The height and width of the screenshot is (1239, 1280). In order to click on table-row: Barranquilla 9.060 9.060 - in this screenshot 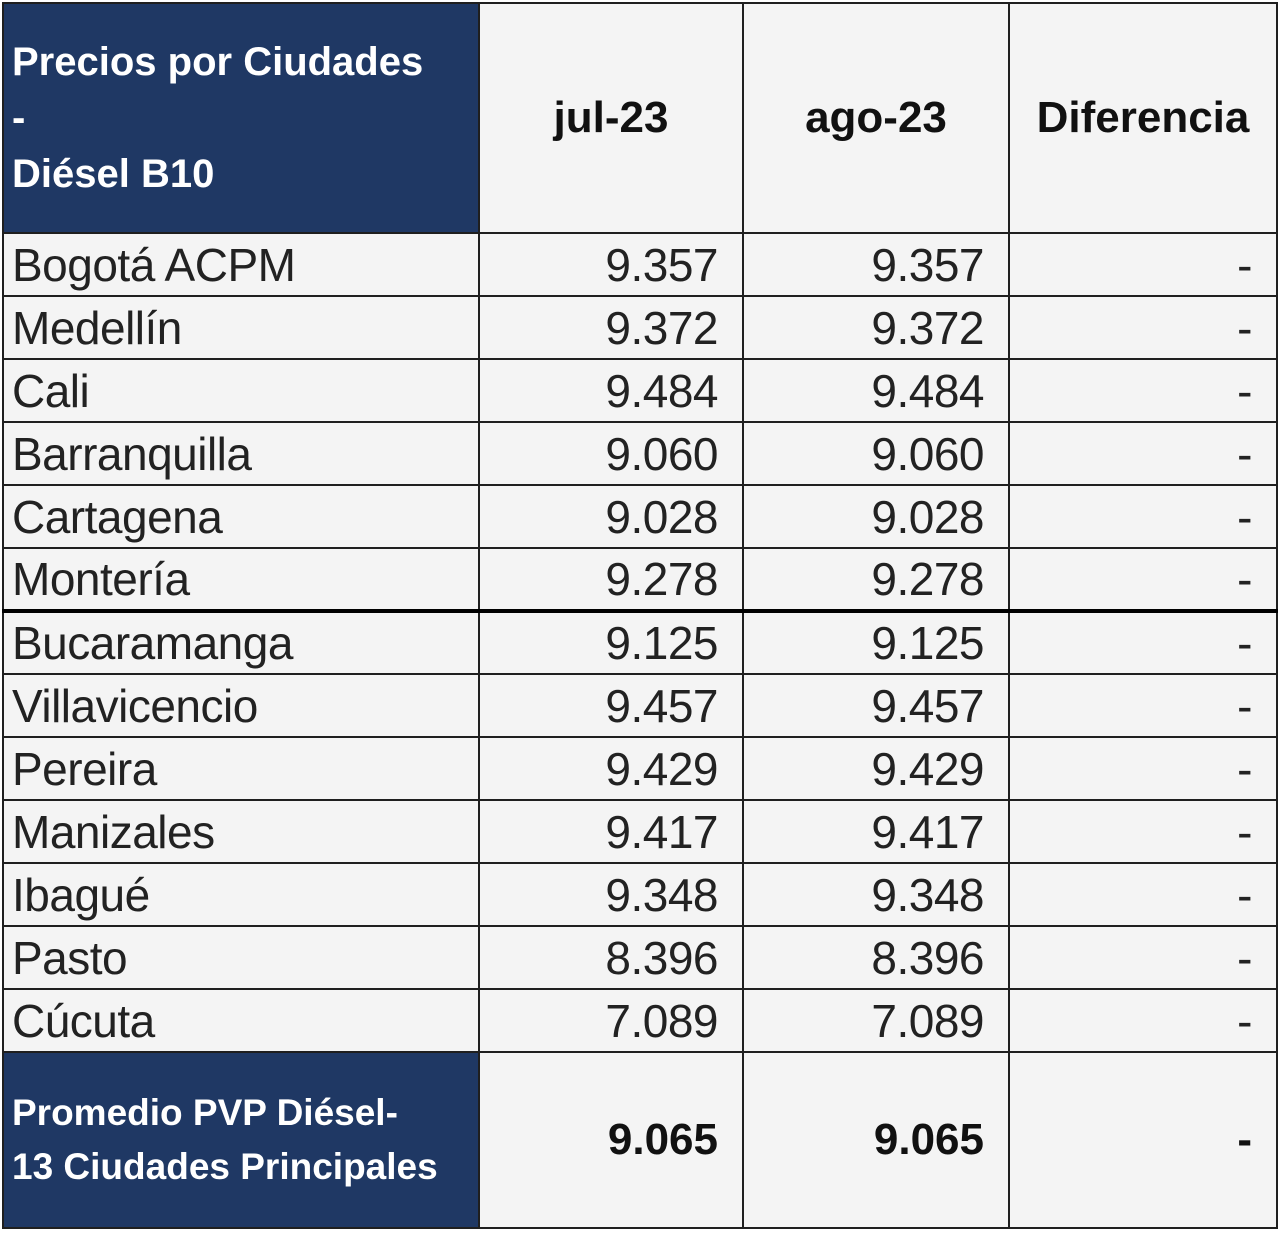, I will do `click(640, 453)`.